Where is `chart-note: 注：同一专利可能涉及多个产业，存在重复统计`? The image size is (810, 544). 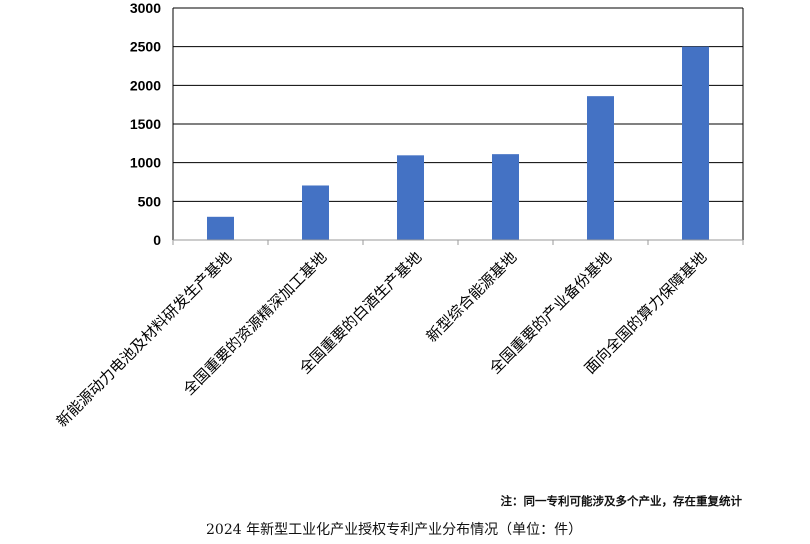
chart-note: 注：同一专利可能涉及多个产业，存在重复统计 is located at coordinates (621, 501).